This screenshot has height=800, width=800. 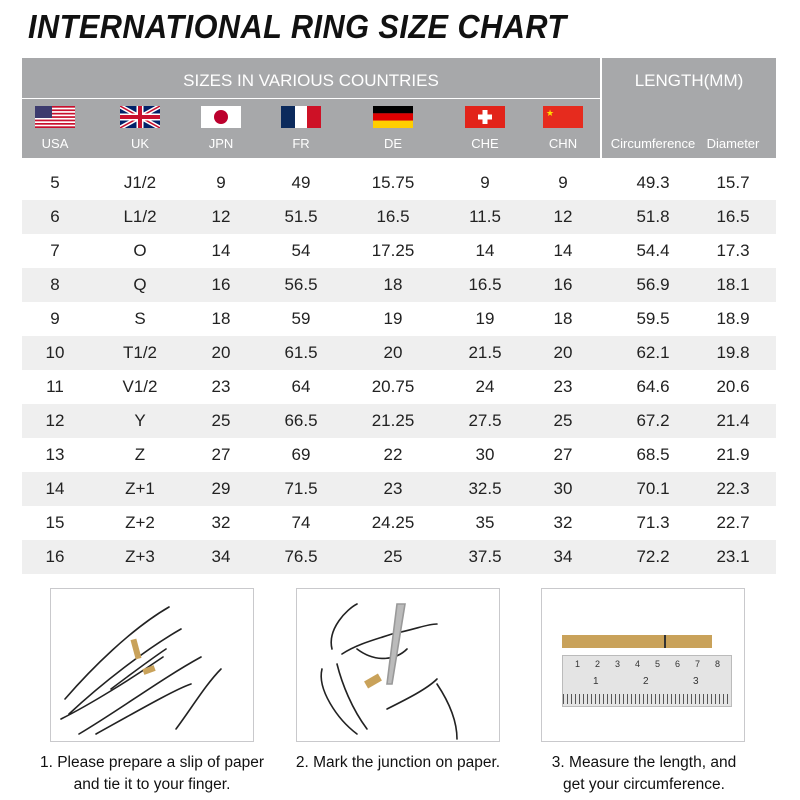 I want to click on cell-circumference: 71.3, so click(x=653, y=522).